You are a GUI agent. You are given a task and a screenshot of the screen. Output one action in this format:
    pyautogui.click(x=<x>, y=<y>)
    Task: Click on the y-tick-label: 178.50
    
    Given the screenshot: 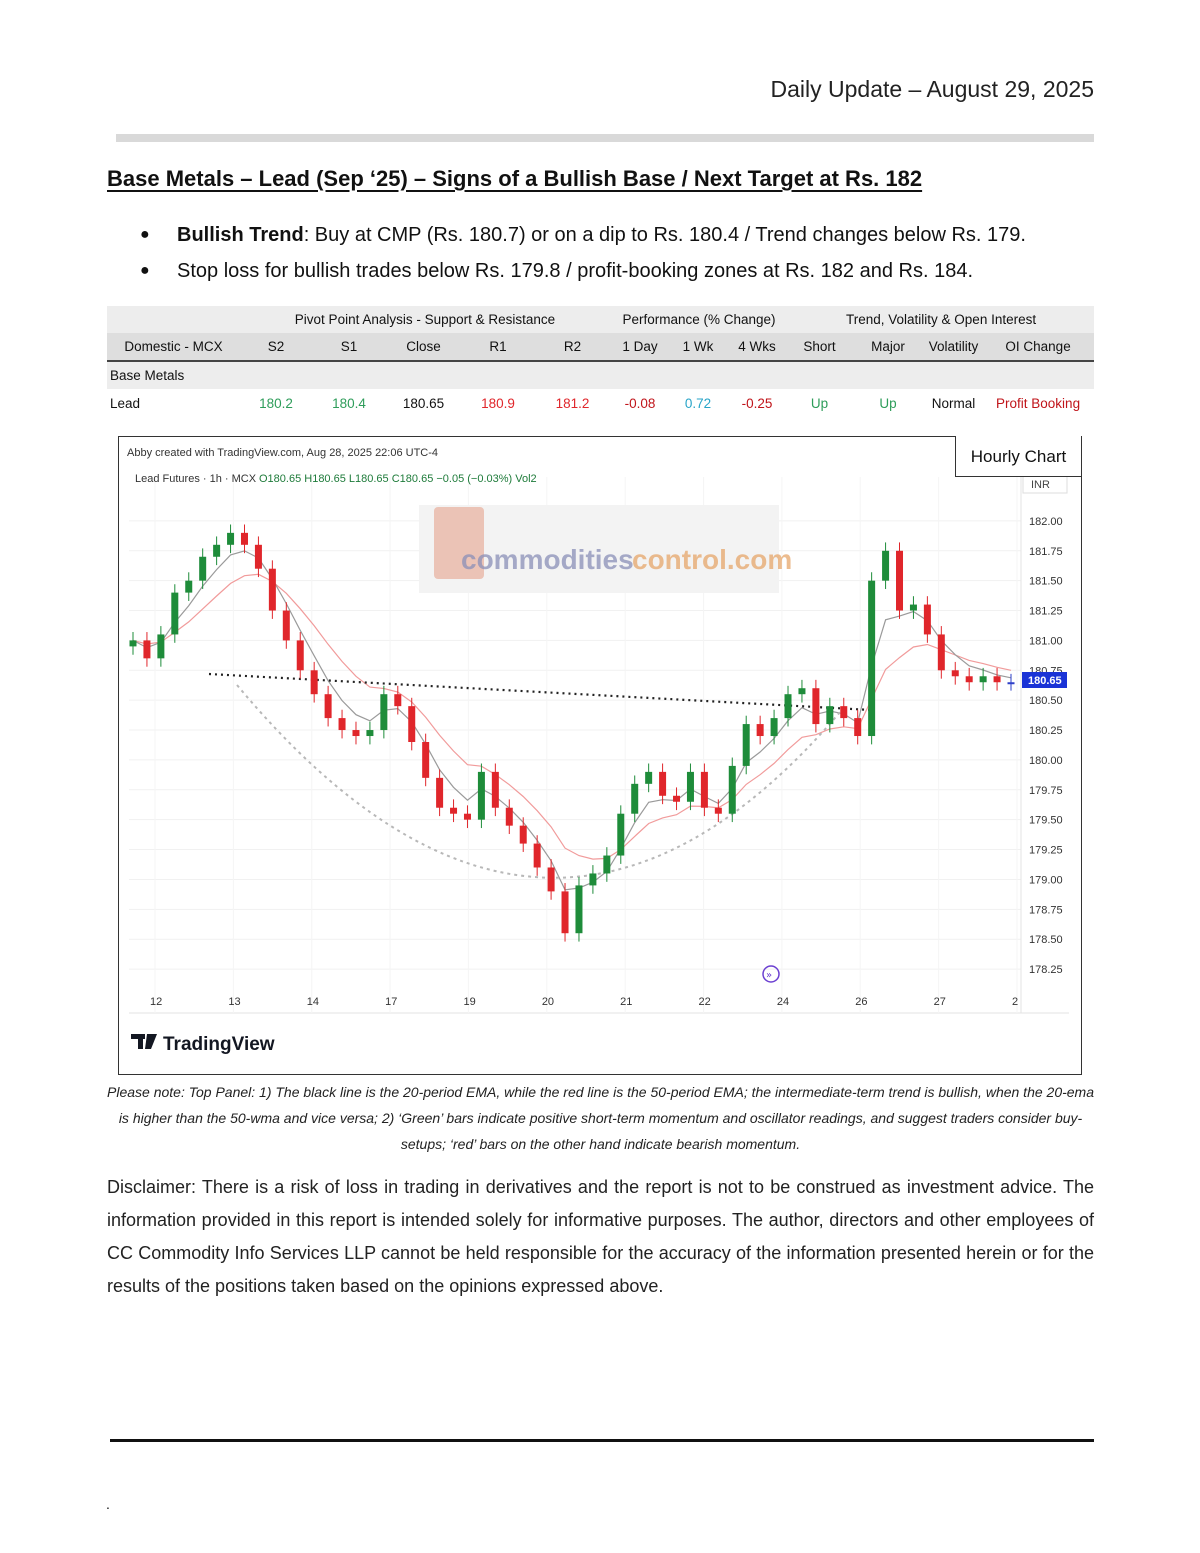 What is the action you would take?
    pyautogui.click(x=1046, y=940)
    